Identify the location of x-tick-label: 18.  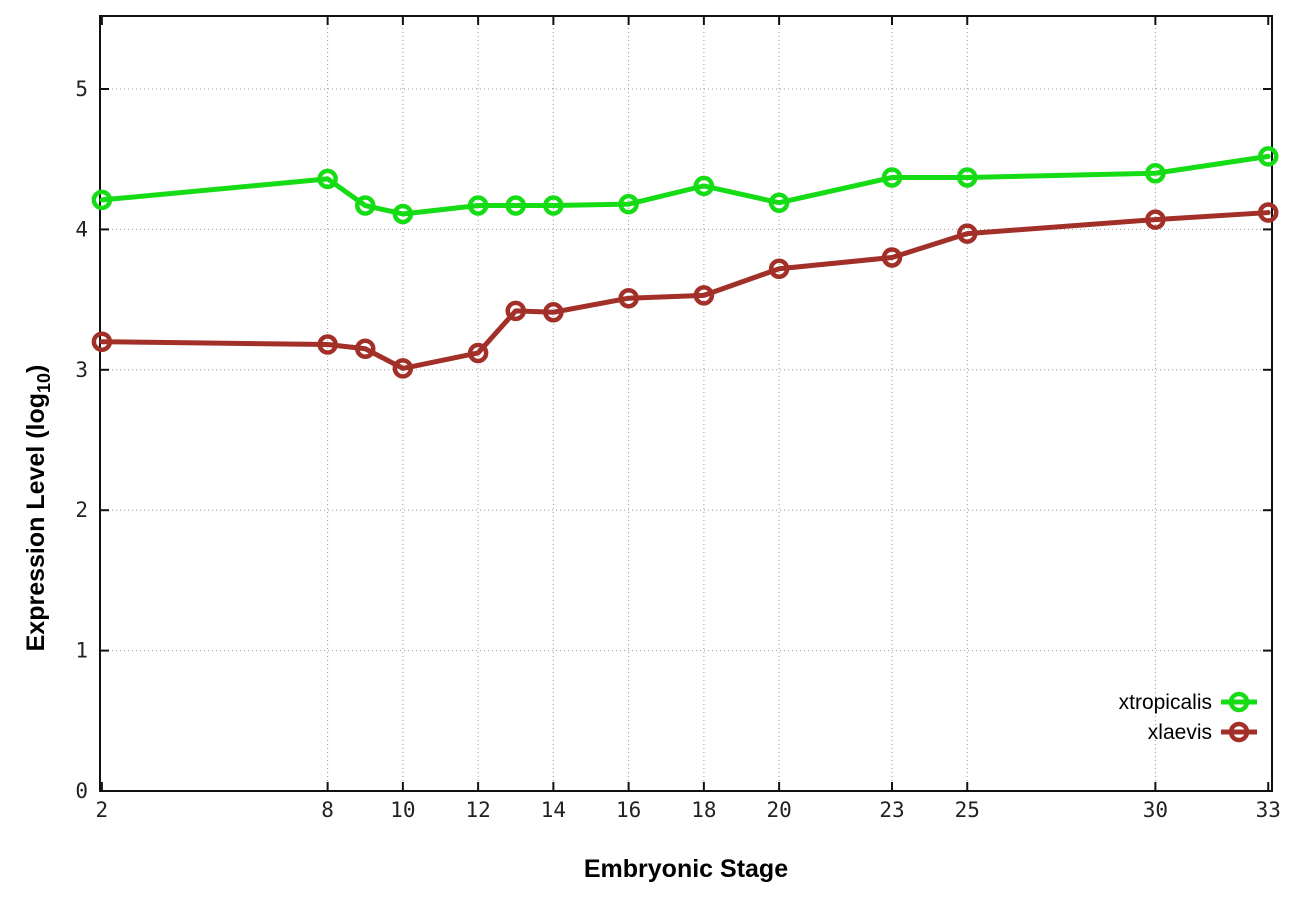
(703, 810).